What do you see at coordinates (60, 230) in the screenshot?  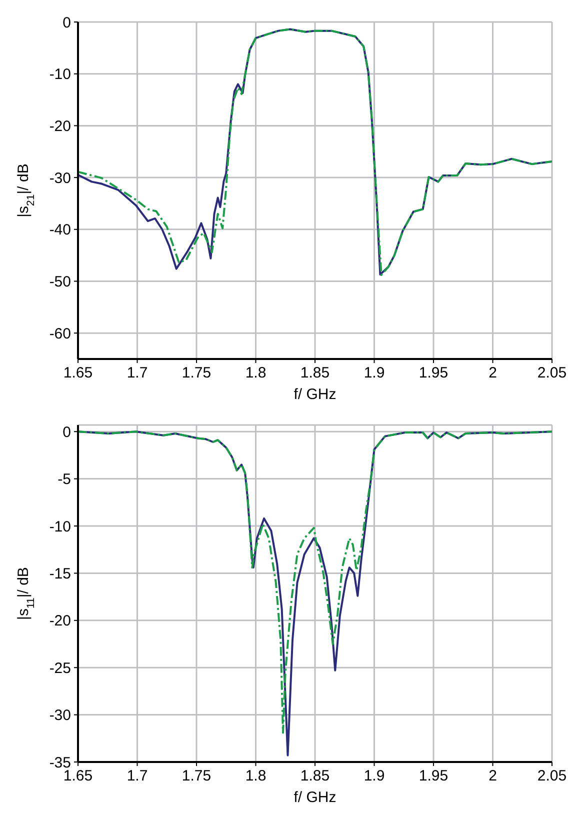 I see `y-tick-label: -40` at bounding box center [60, 230].